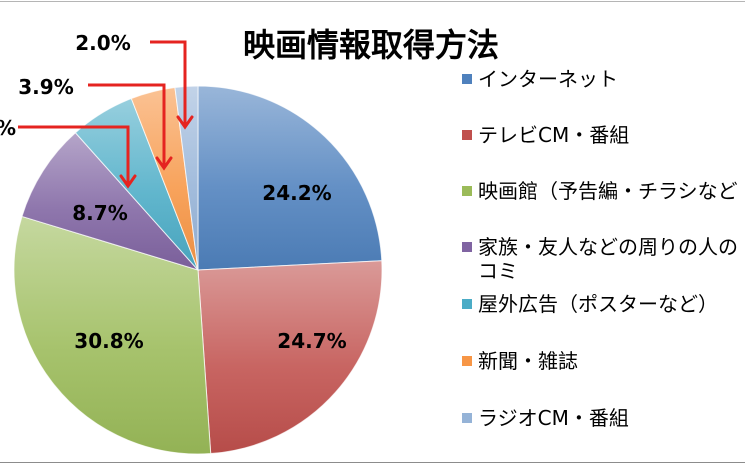  I want to click on legend-label-line: 映画館（予告編・チラシなど, so click(608, 191).